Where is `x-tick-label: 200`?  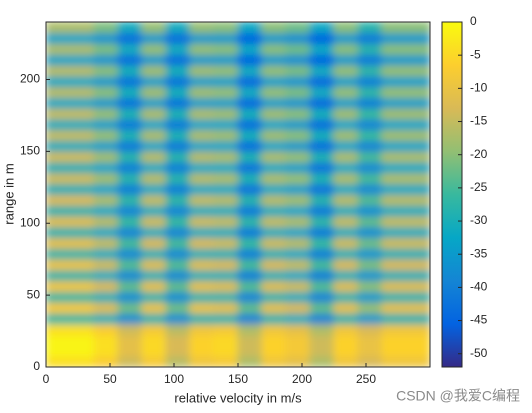
x-tick-label: 200 is located at coordinates (302, 379).